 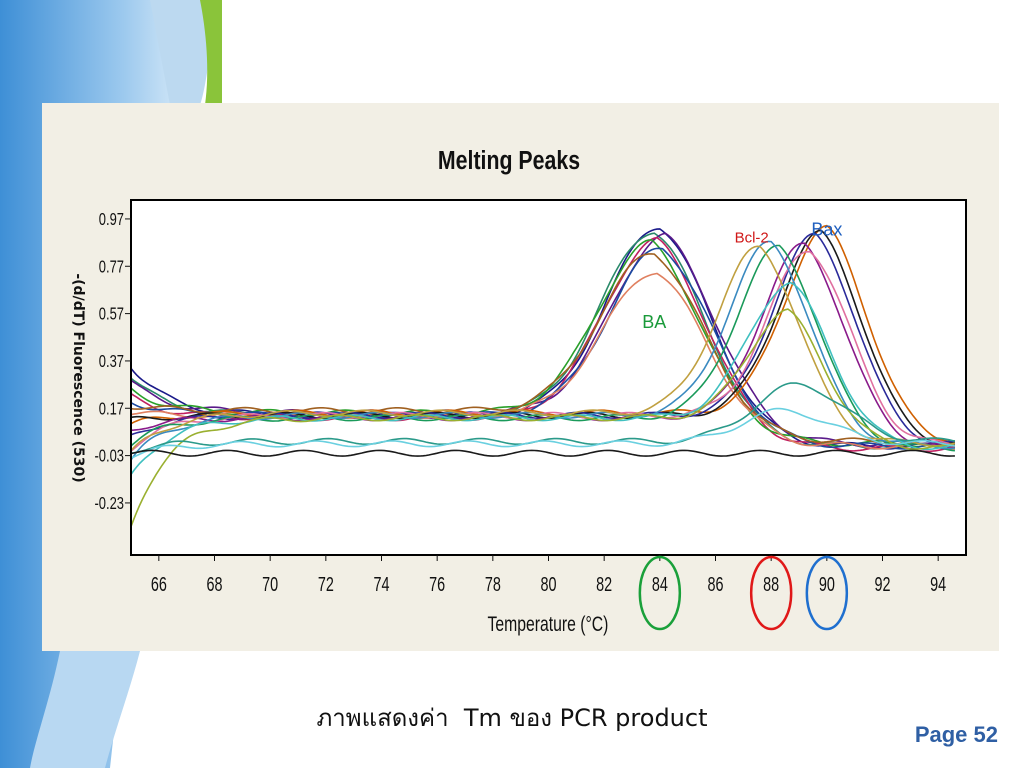 I want to click on x-tick-label-14: 92, so click(x=882, y=584).